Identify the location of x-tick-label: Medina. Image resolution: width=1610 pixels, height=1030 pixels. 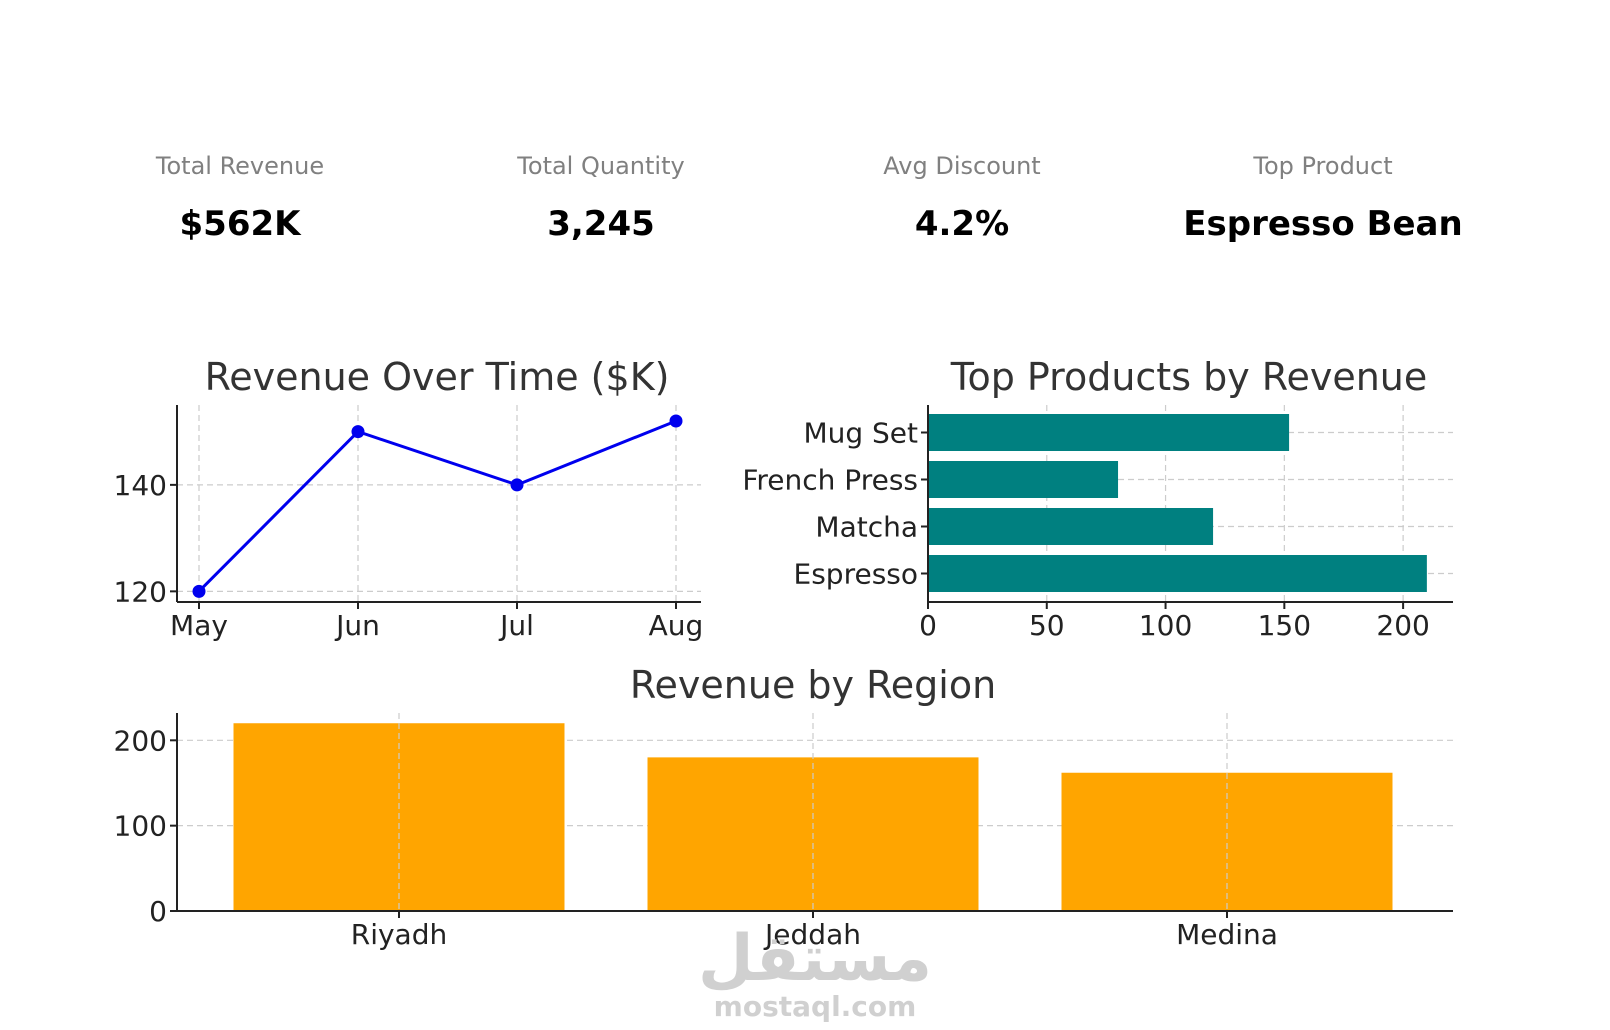
(1227, 934).